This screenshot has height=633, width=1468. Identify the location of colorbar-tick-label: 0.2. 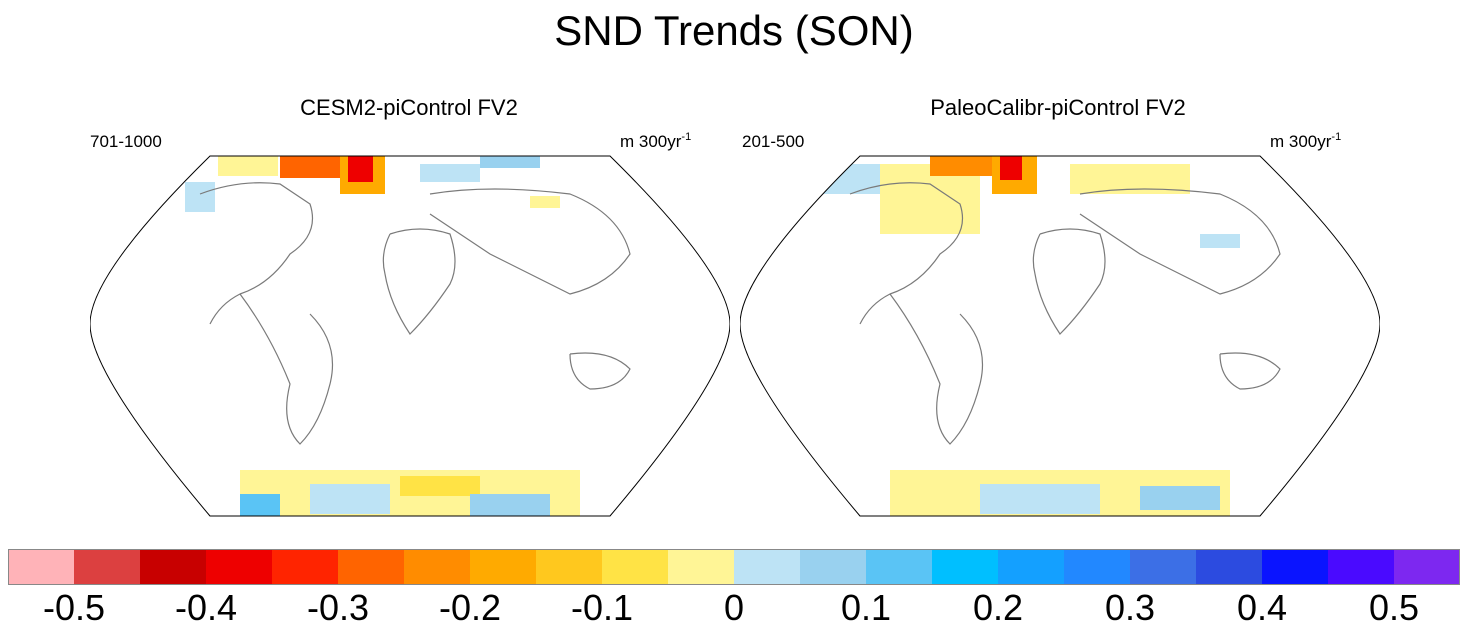
(998, 607).